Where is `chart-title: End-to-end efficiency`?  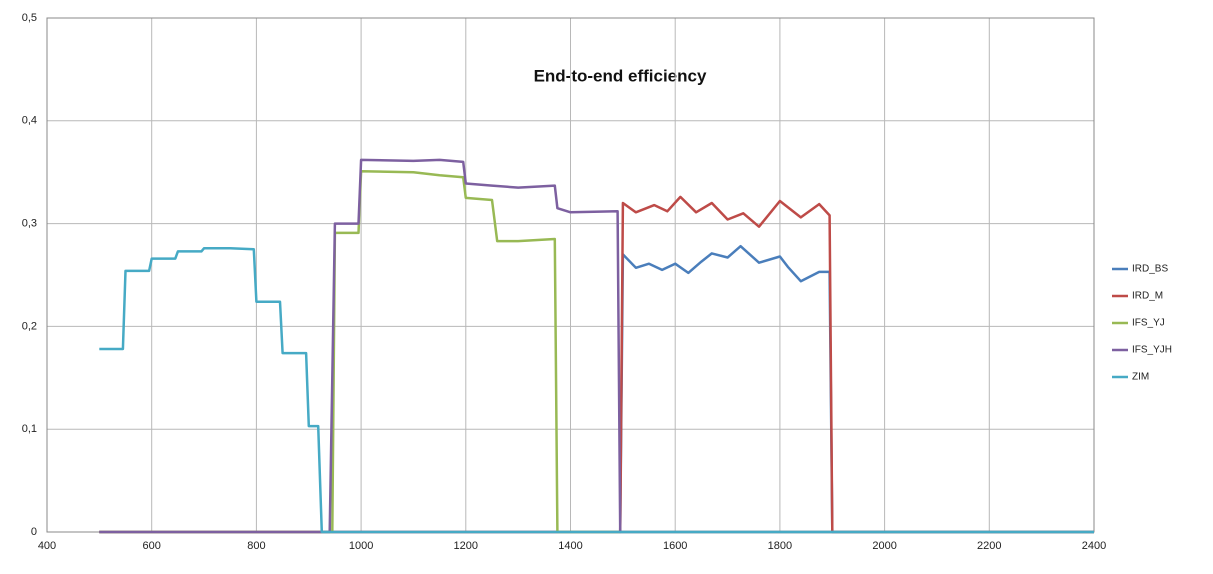 chart-title: End-to-end efficiency is located at coordinates (620, 75).